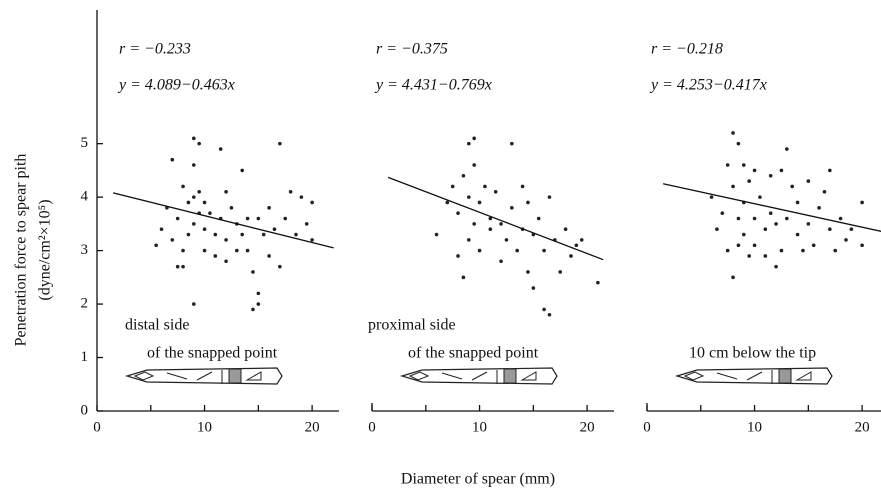  Describe the element at coordinates (97, 427) in the screenshot. I see `x-tick-label: 0` at that location.